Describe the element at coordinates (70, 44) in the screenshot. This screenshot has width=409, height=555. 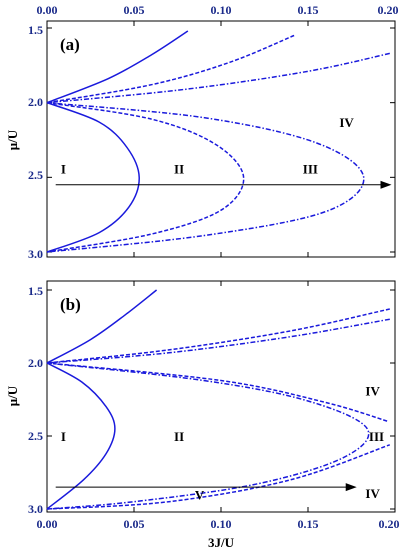
I see `panel-a-label: (a)` at that location.